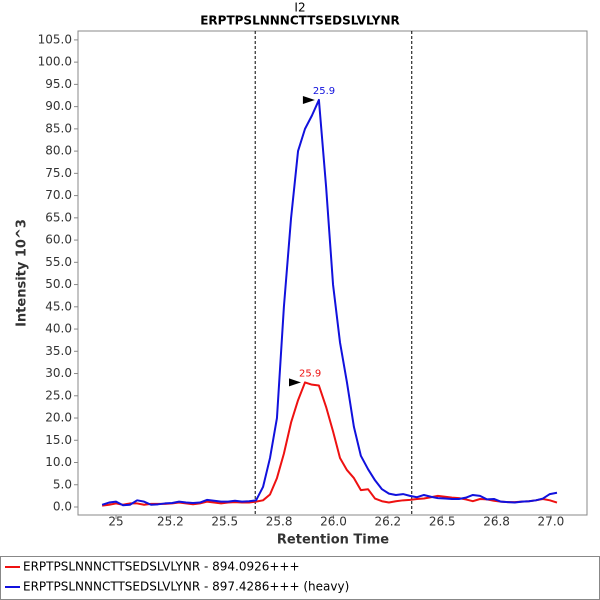 Image resolution: width=600 pixels, height=600 pixels. Describe the element at coordinates (333, 540) in the screenshot. I see `x-axis-label: Retention Time` at that location.